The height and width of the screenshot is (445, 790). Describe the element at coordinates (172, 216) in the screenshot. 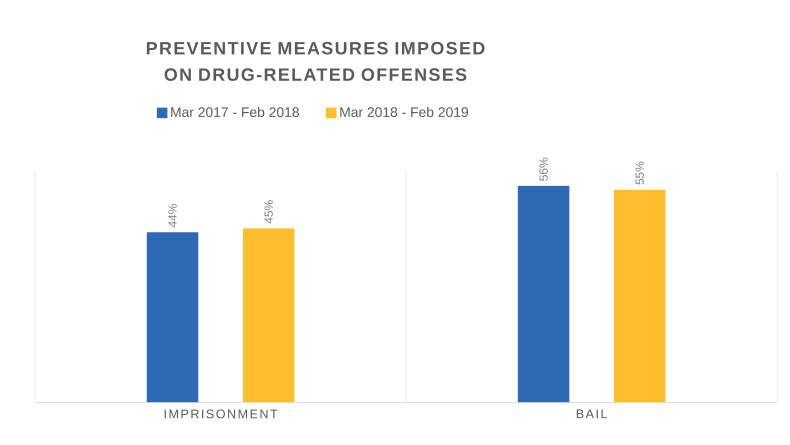

I see `data-label: 44%` at that location.